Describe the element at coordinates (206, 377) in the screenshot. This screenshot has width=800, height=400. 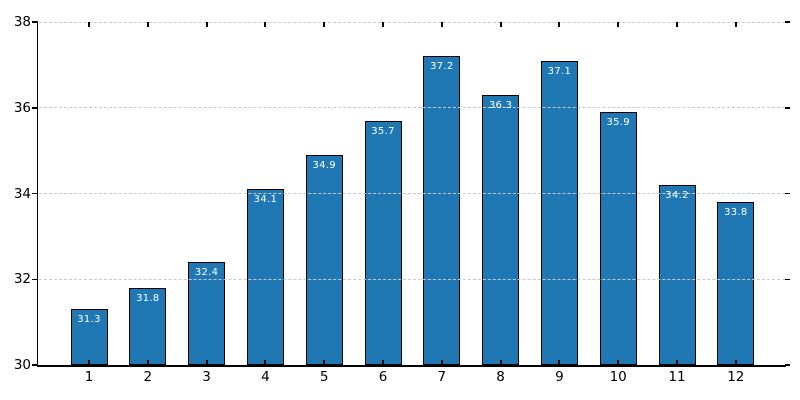
I see `x-tick-label: 3` at that location.